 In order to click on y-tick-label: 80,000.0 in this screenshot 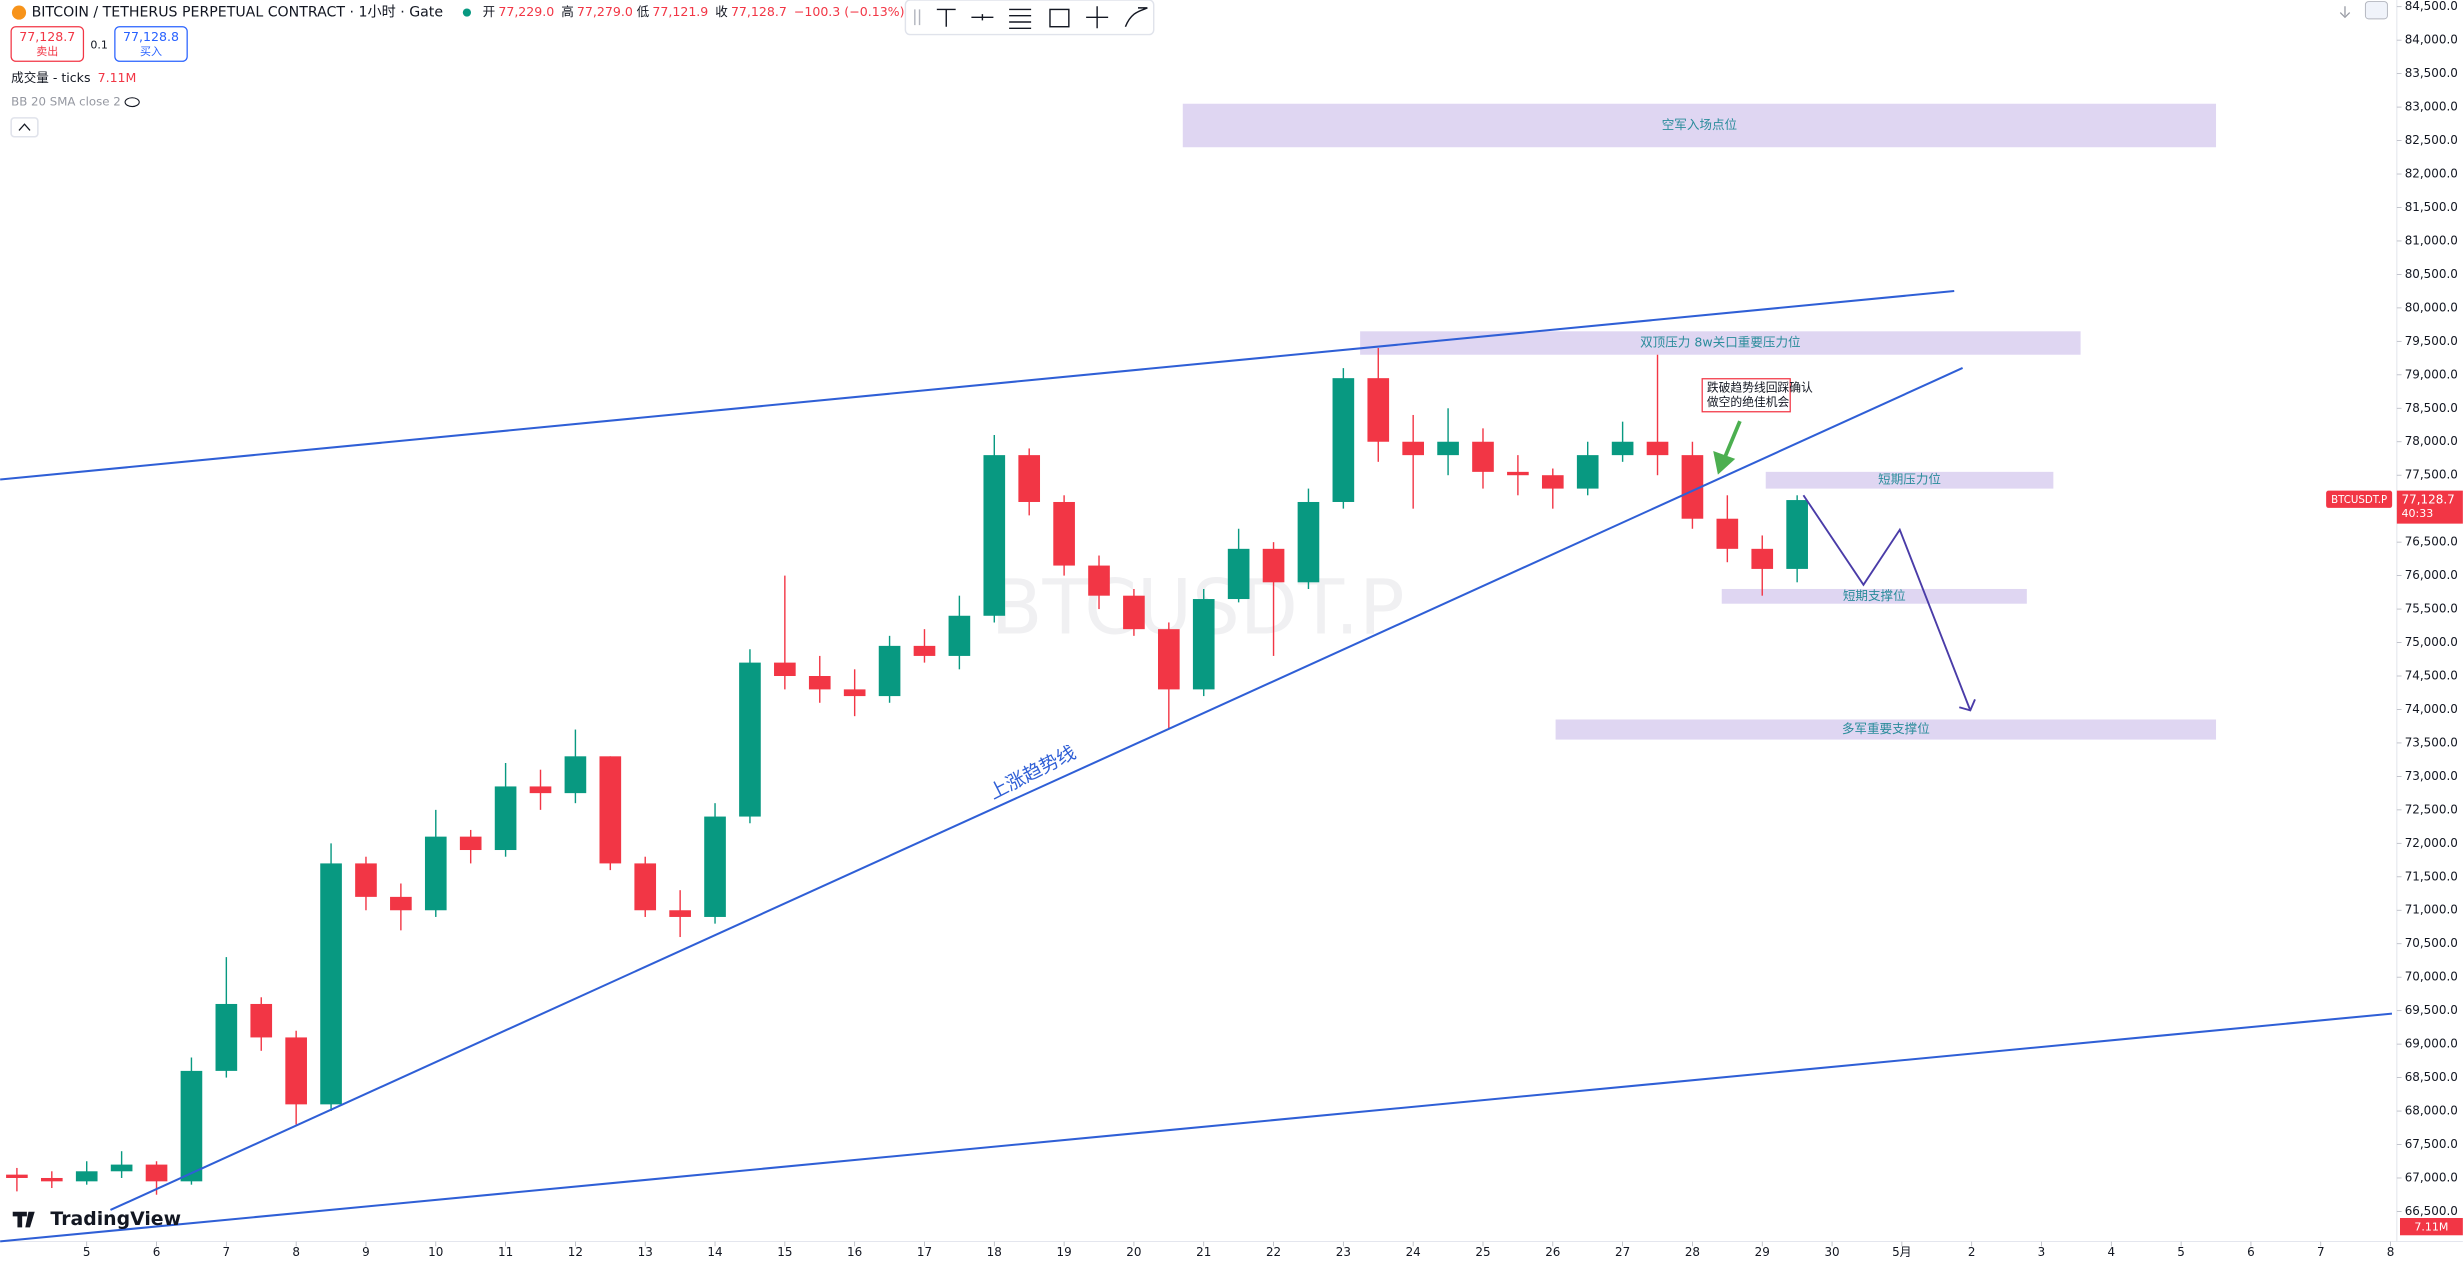, I will do `click(2431, 307)`.